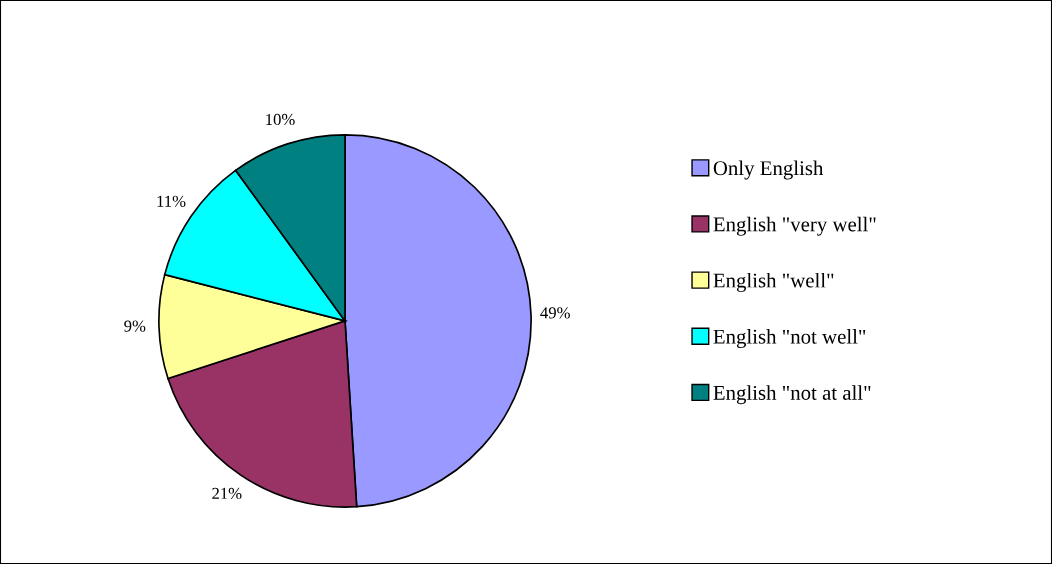 This screenshot has height=564, width=1052. Describe the element at coordinates (768, 170) in the screenshot. I see `legend-label: Only English` at that location.